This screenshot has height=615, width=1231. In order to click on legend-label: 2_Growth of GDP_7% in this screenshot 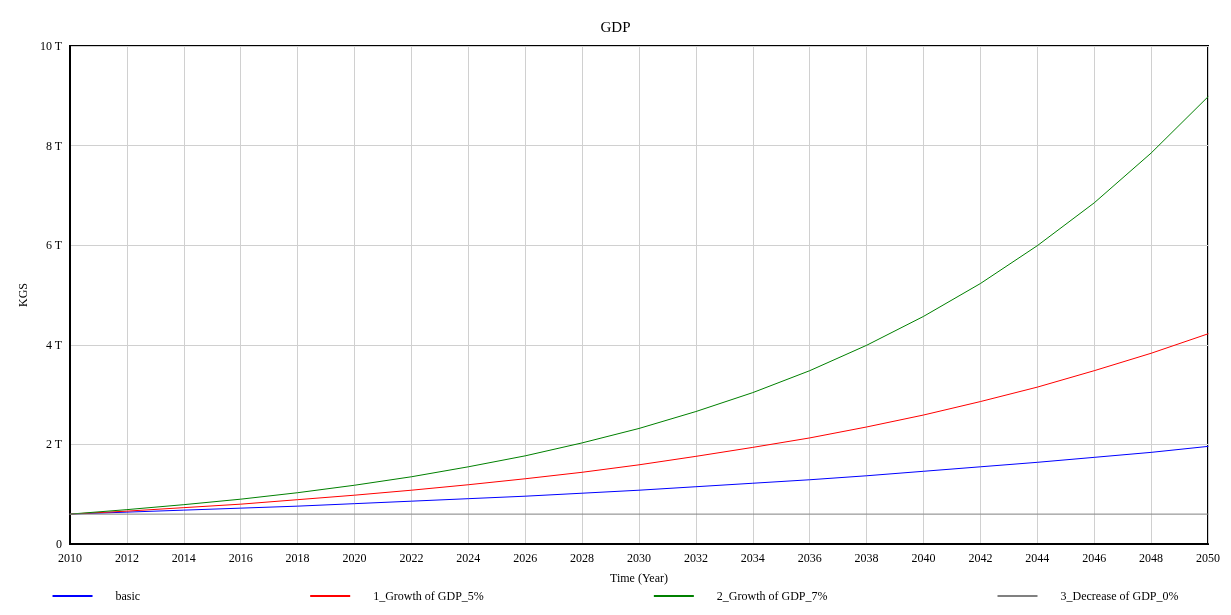, I will do `click(772, 596)`.